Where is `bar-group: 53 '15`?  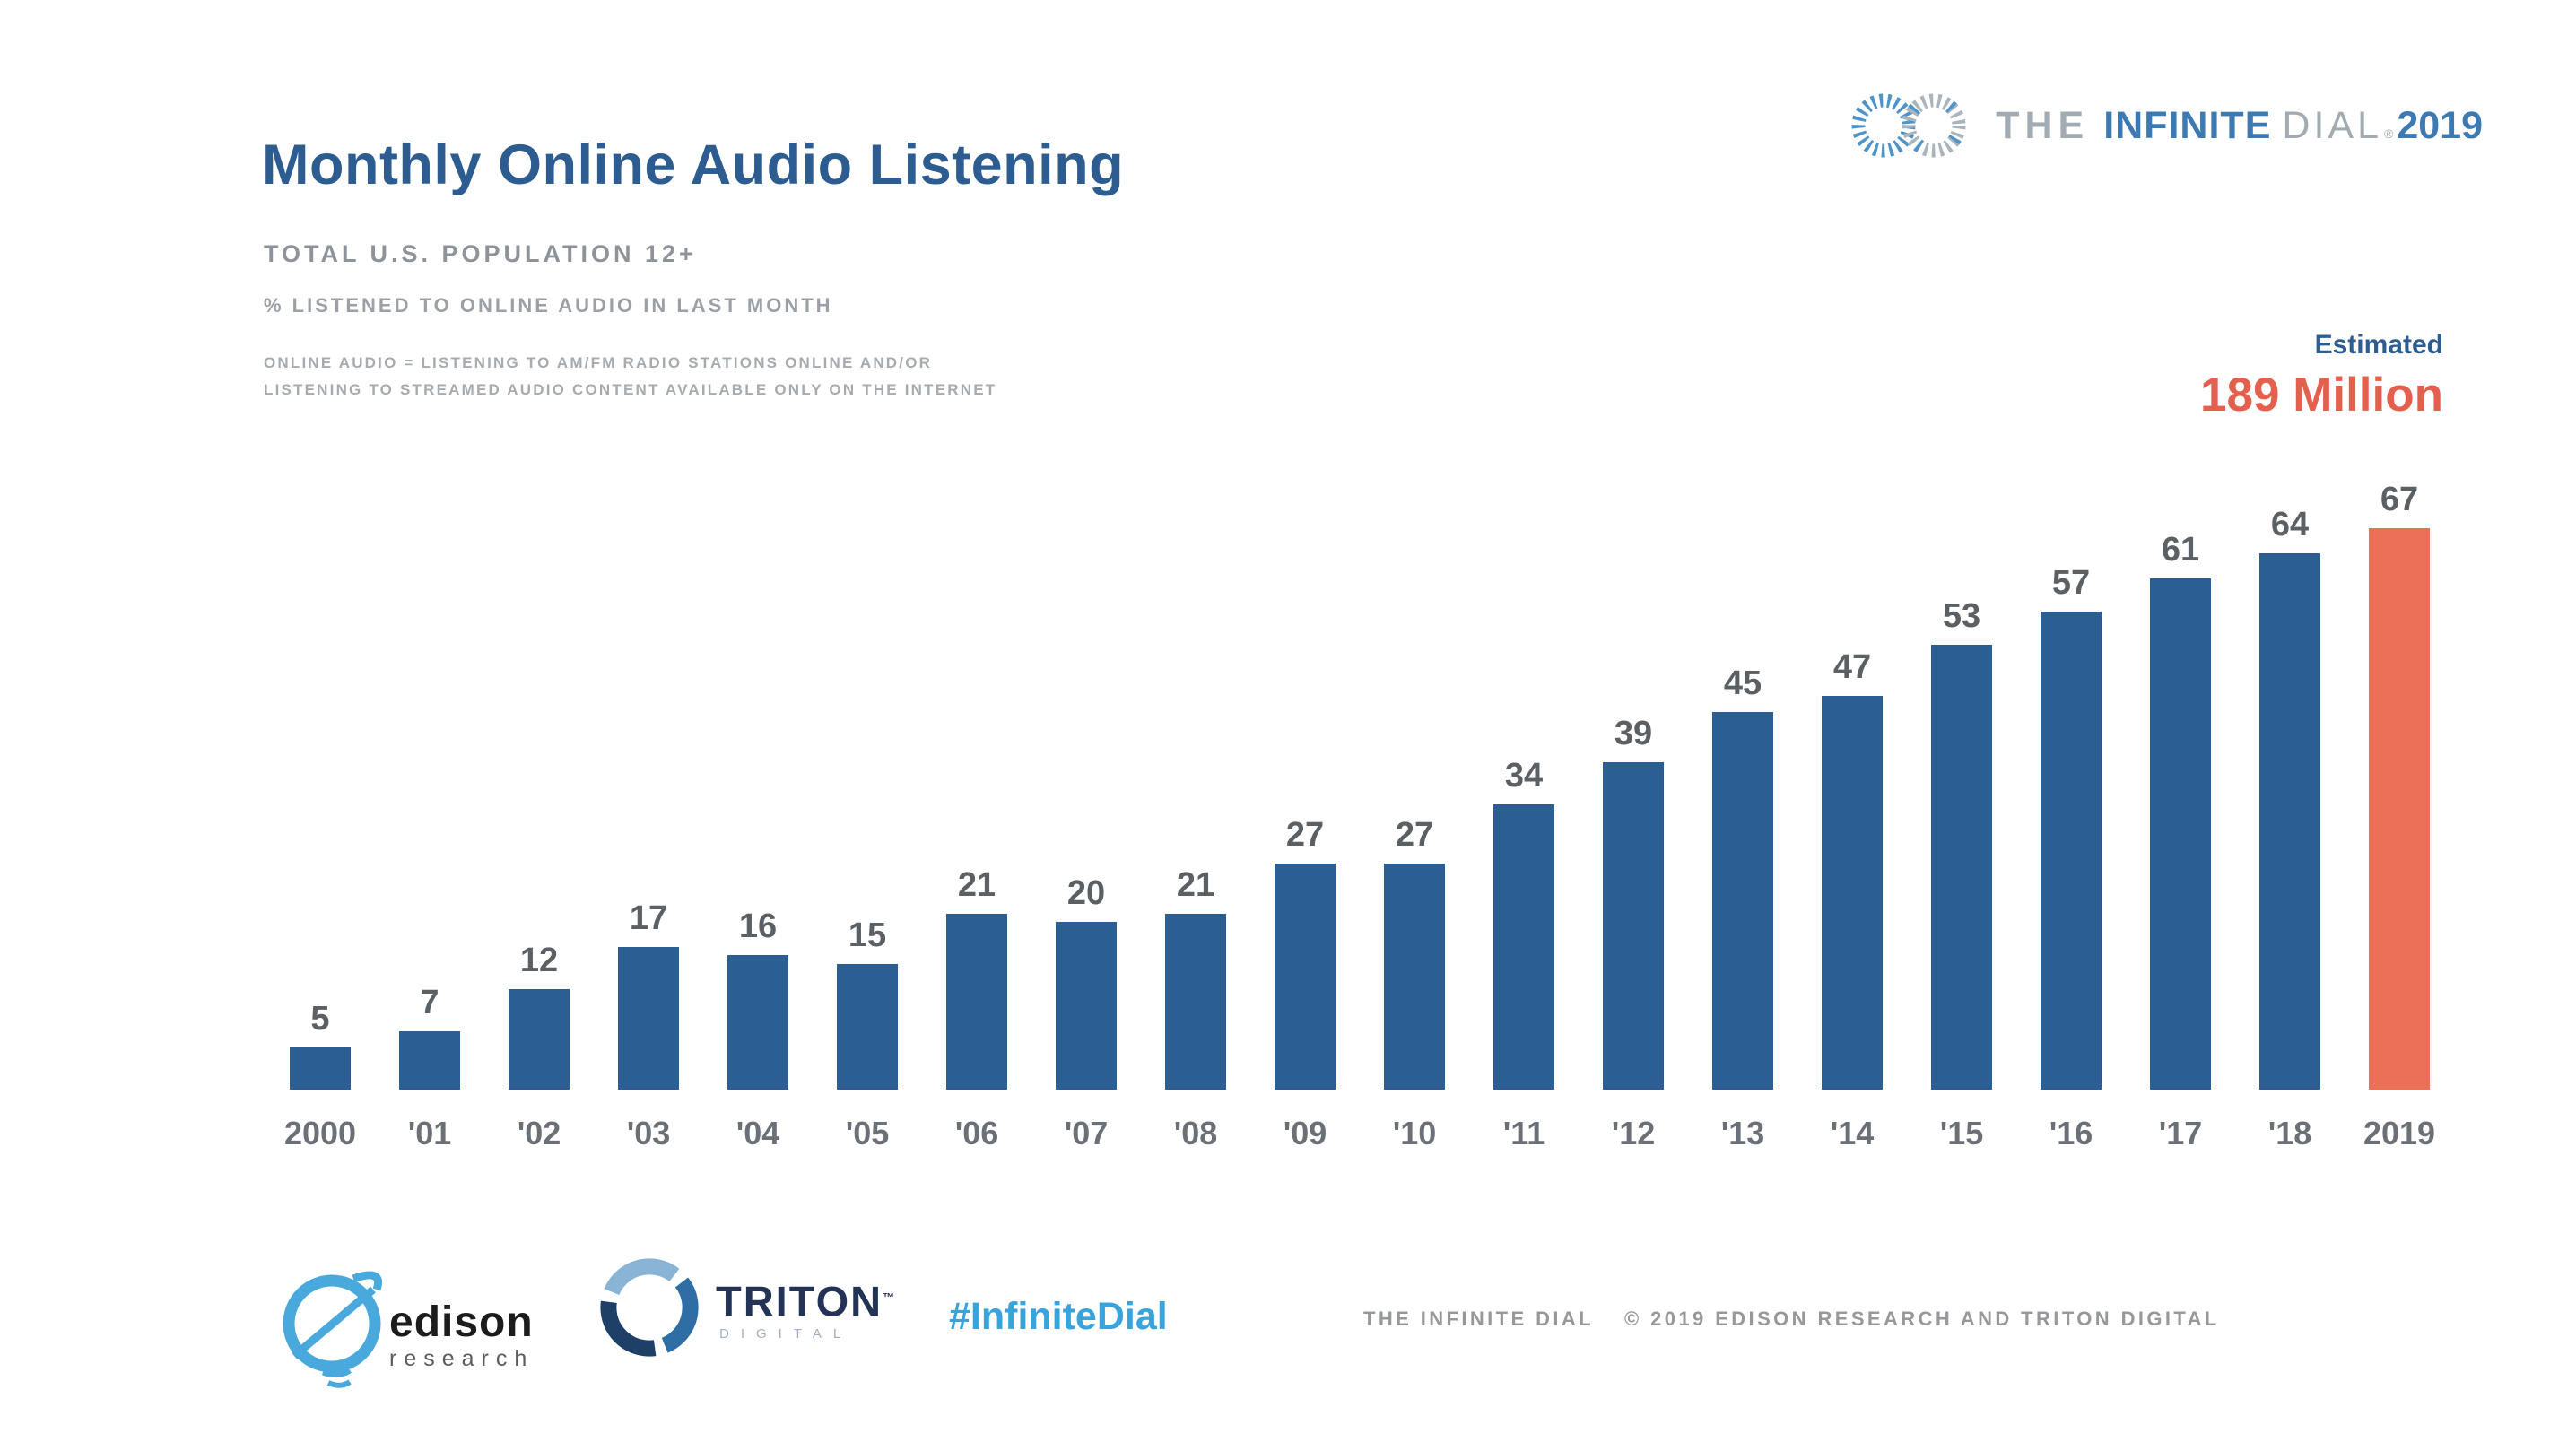 bar-group: 53 '15 is located at coordinates (1961, 813).